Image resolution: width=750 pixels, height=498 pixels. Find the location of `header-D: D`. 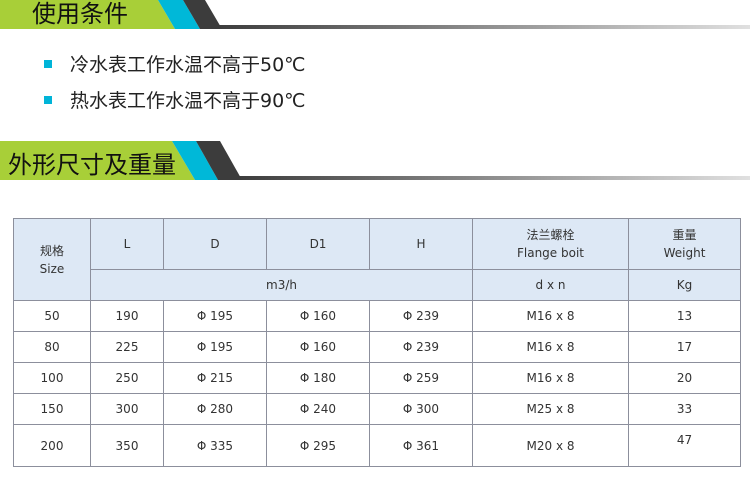

header-D: D is located at coordinates (215, 244).